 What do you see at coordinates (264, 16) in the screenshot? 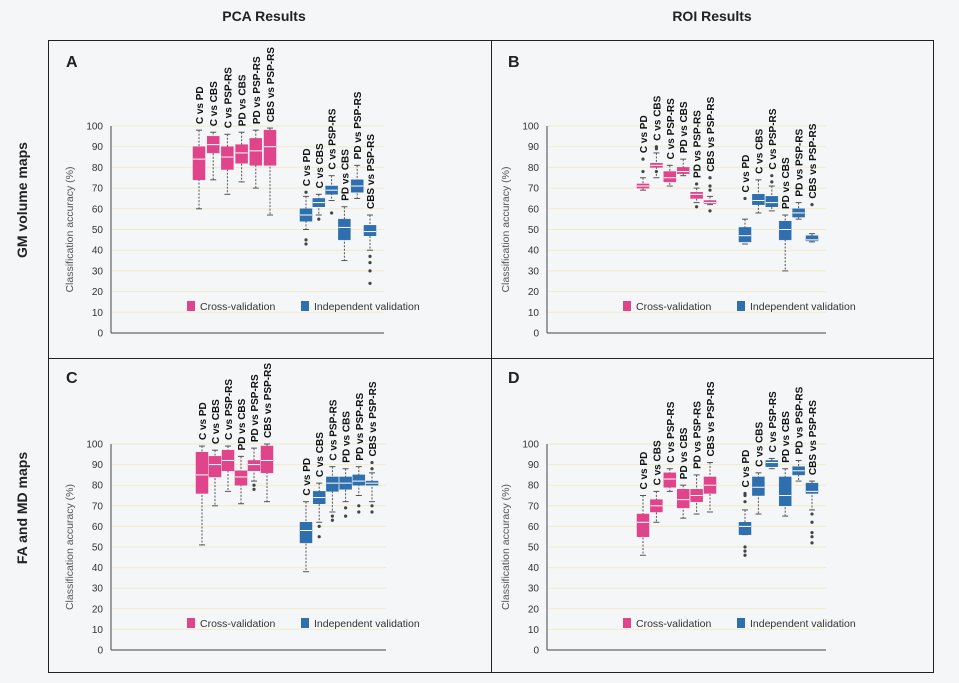
I see `col-header-pca: PCA Results` at bounding box center [264, 16].